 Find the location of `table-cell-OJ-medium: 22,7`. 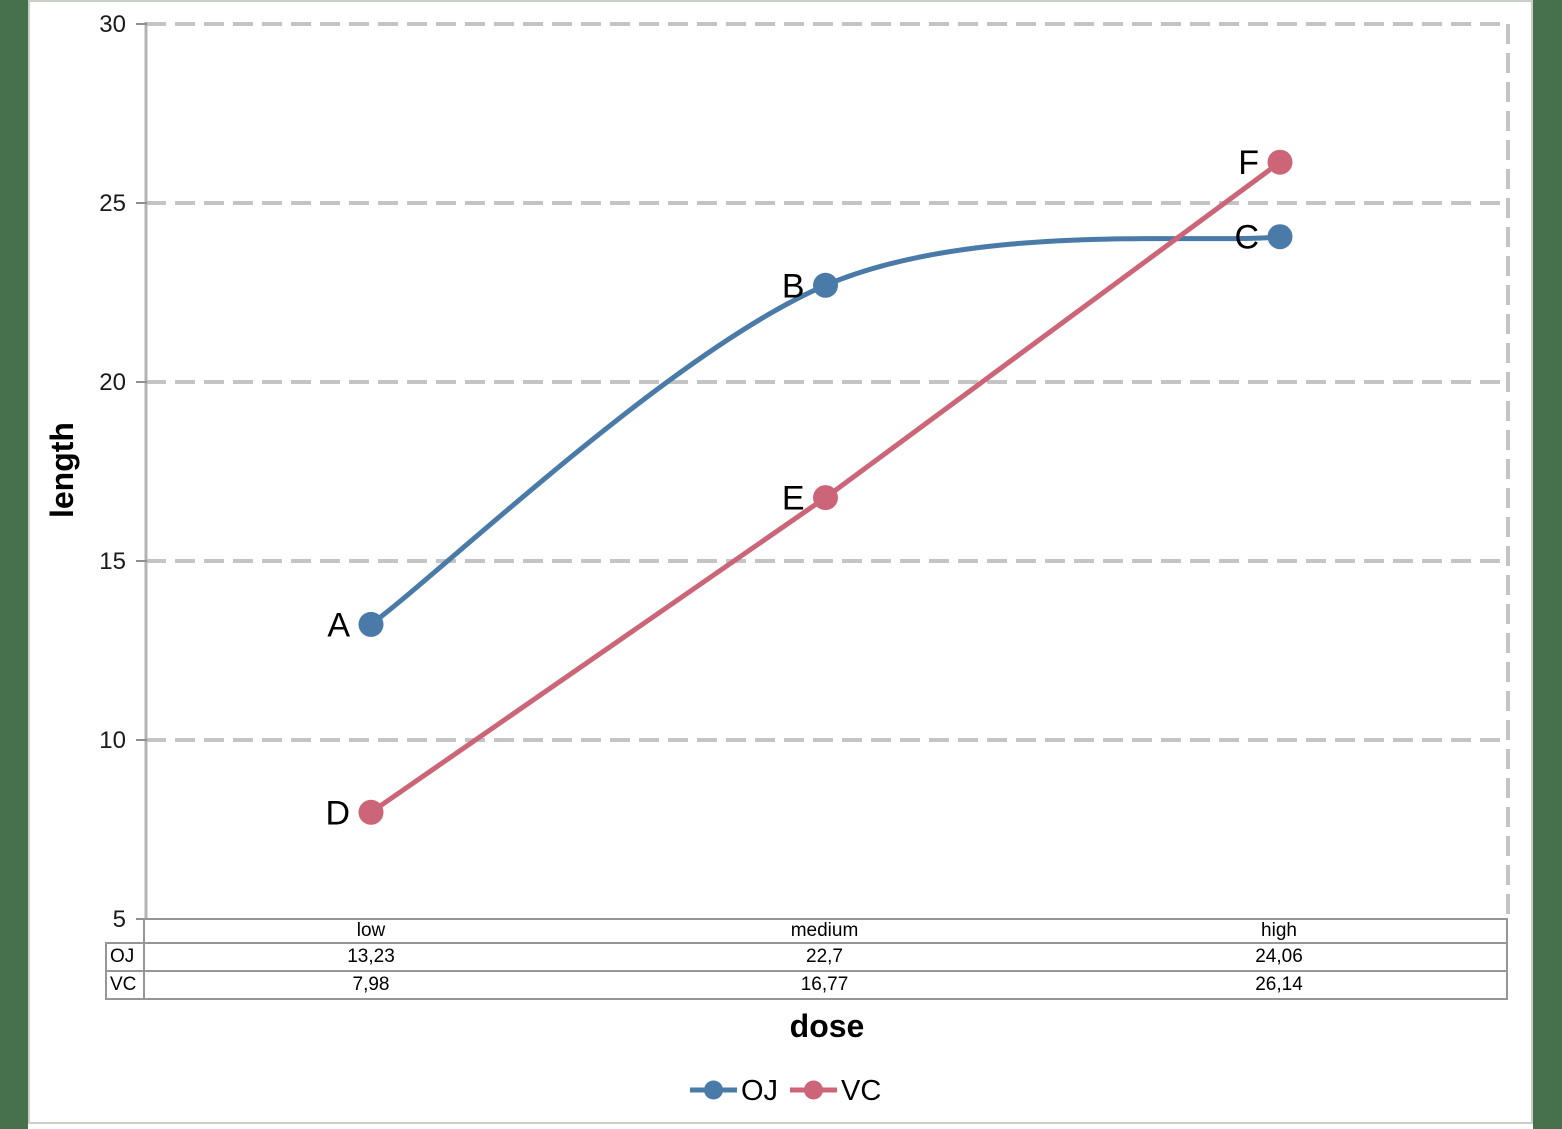

table-cell-OJ-medium: 22,7 is located at coordinates (824, 958).